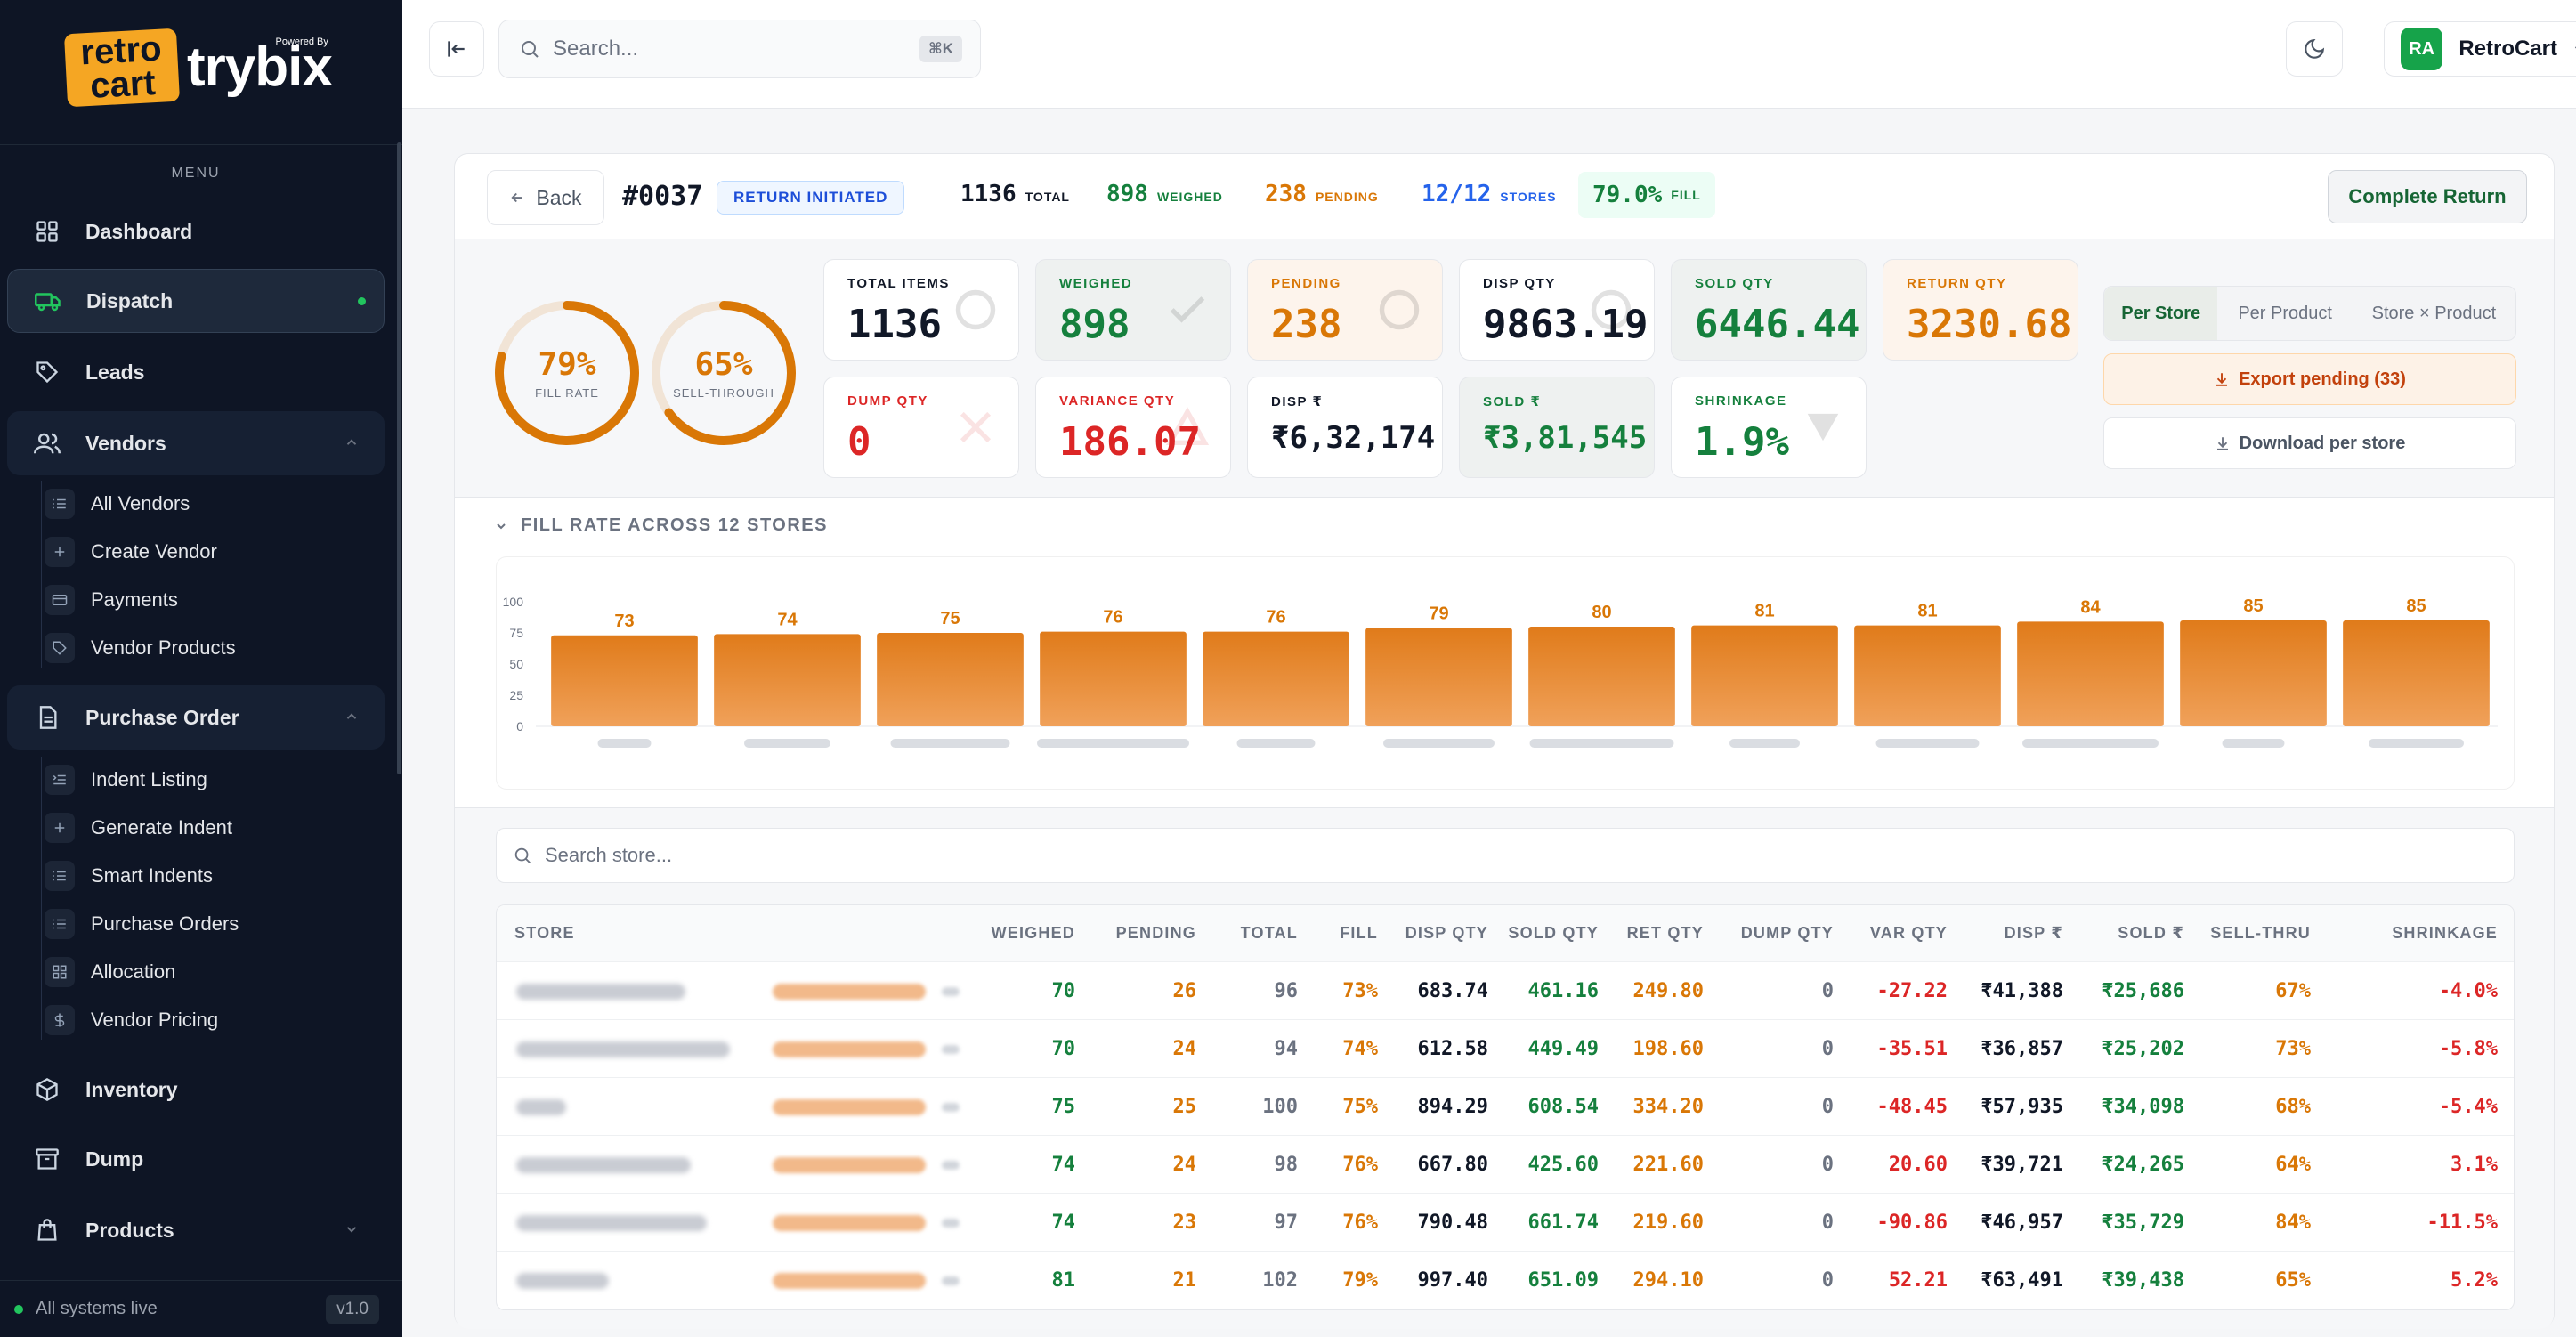 The width and height of the screenshot is (2576, 1337). I want to click on sidebar-item-purchase-order: Purchase Order, so click(196, 717).